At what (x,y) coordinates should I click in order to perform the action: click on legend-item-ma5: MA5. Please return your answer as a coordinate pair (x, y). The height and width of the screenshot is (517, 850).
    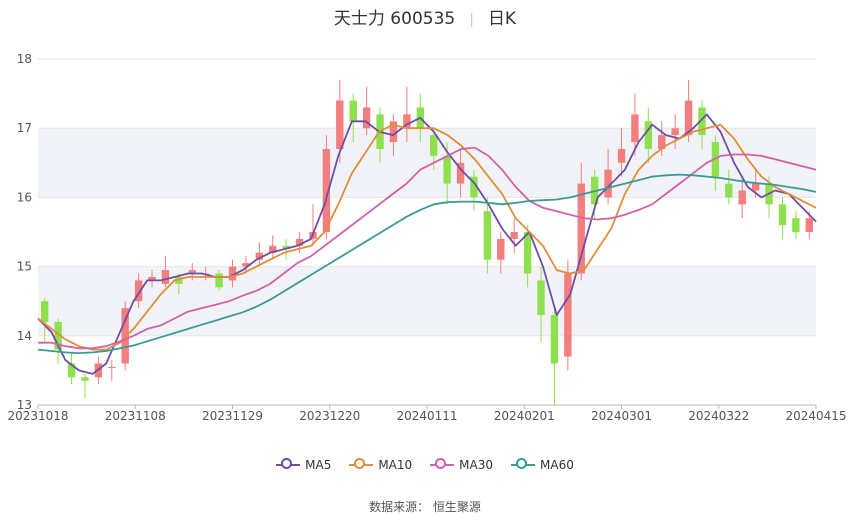
    Looking at the image, I should click on (303, 465).